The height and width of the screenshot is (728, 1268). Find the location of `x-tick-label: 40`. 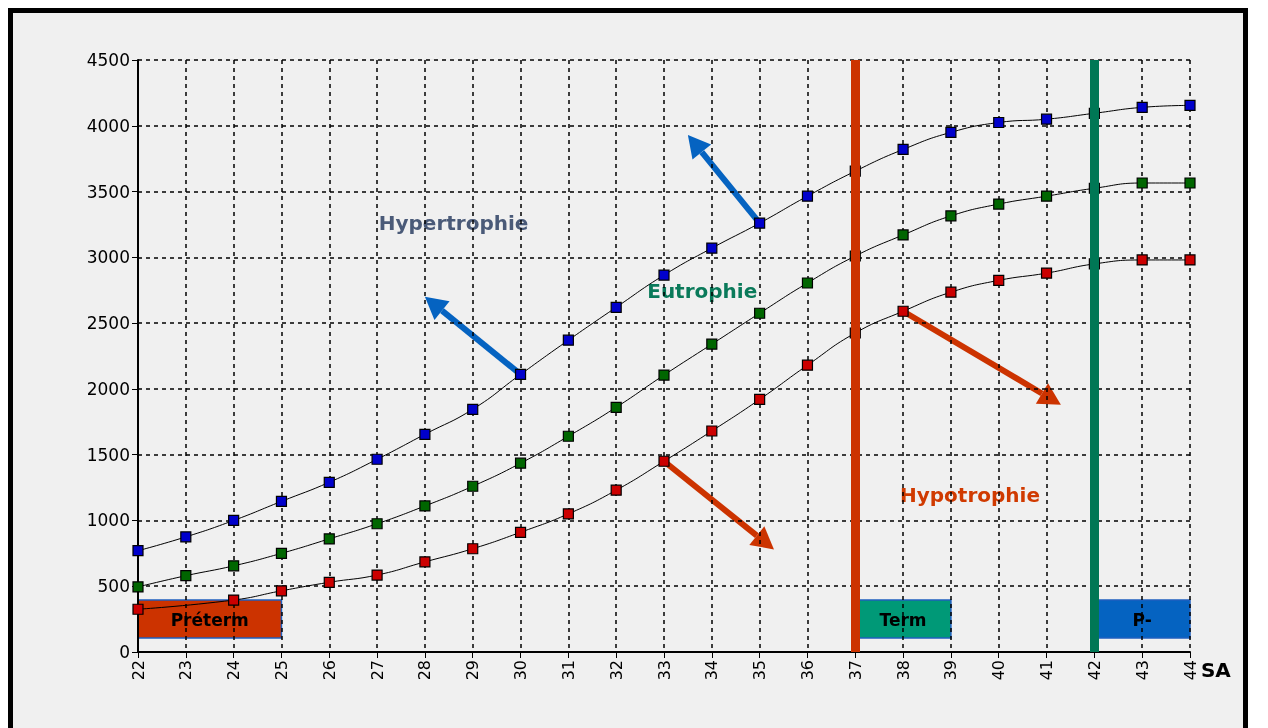

x-tick-label: 40 is located at coordinates (999, 670).